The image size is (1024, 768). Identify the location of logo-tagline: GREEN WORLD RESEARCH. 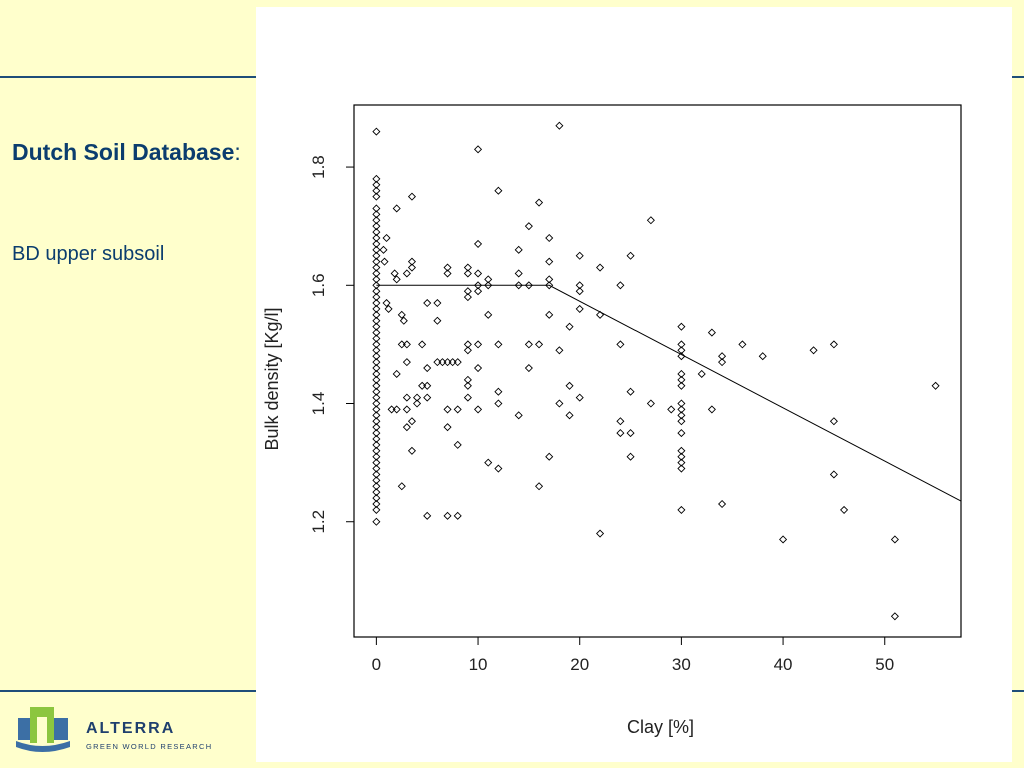
(149, 746).